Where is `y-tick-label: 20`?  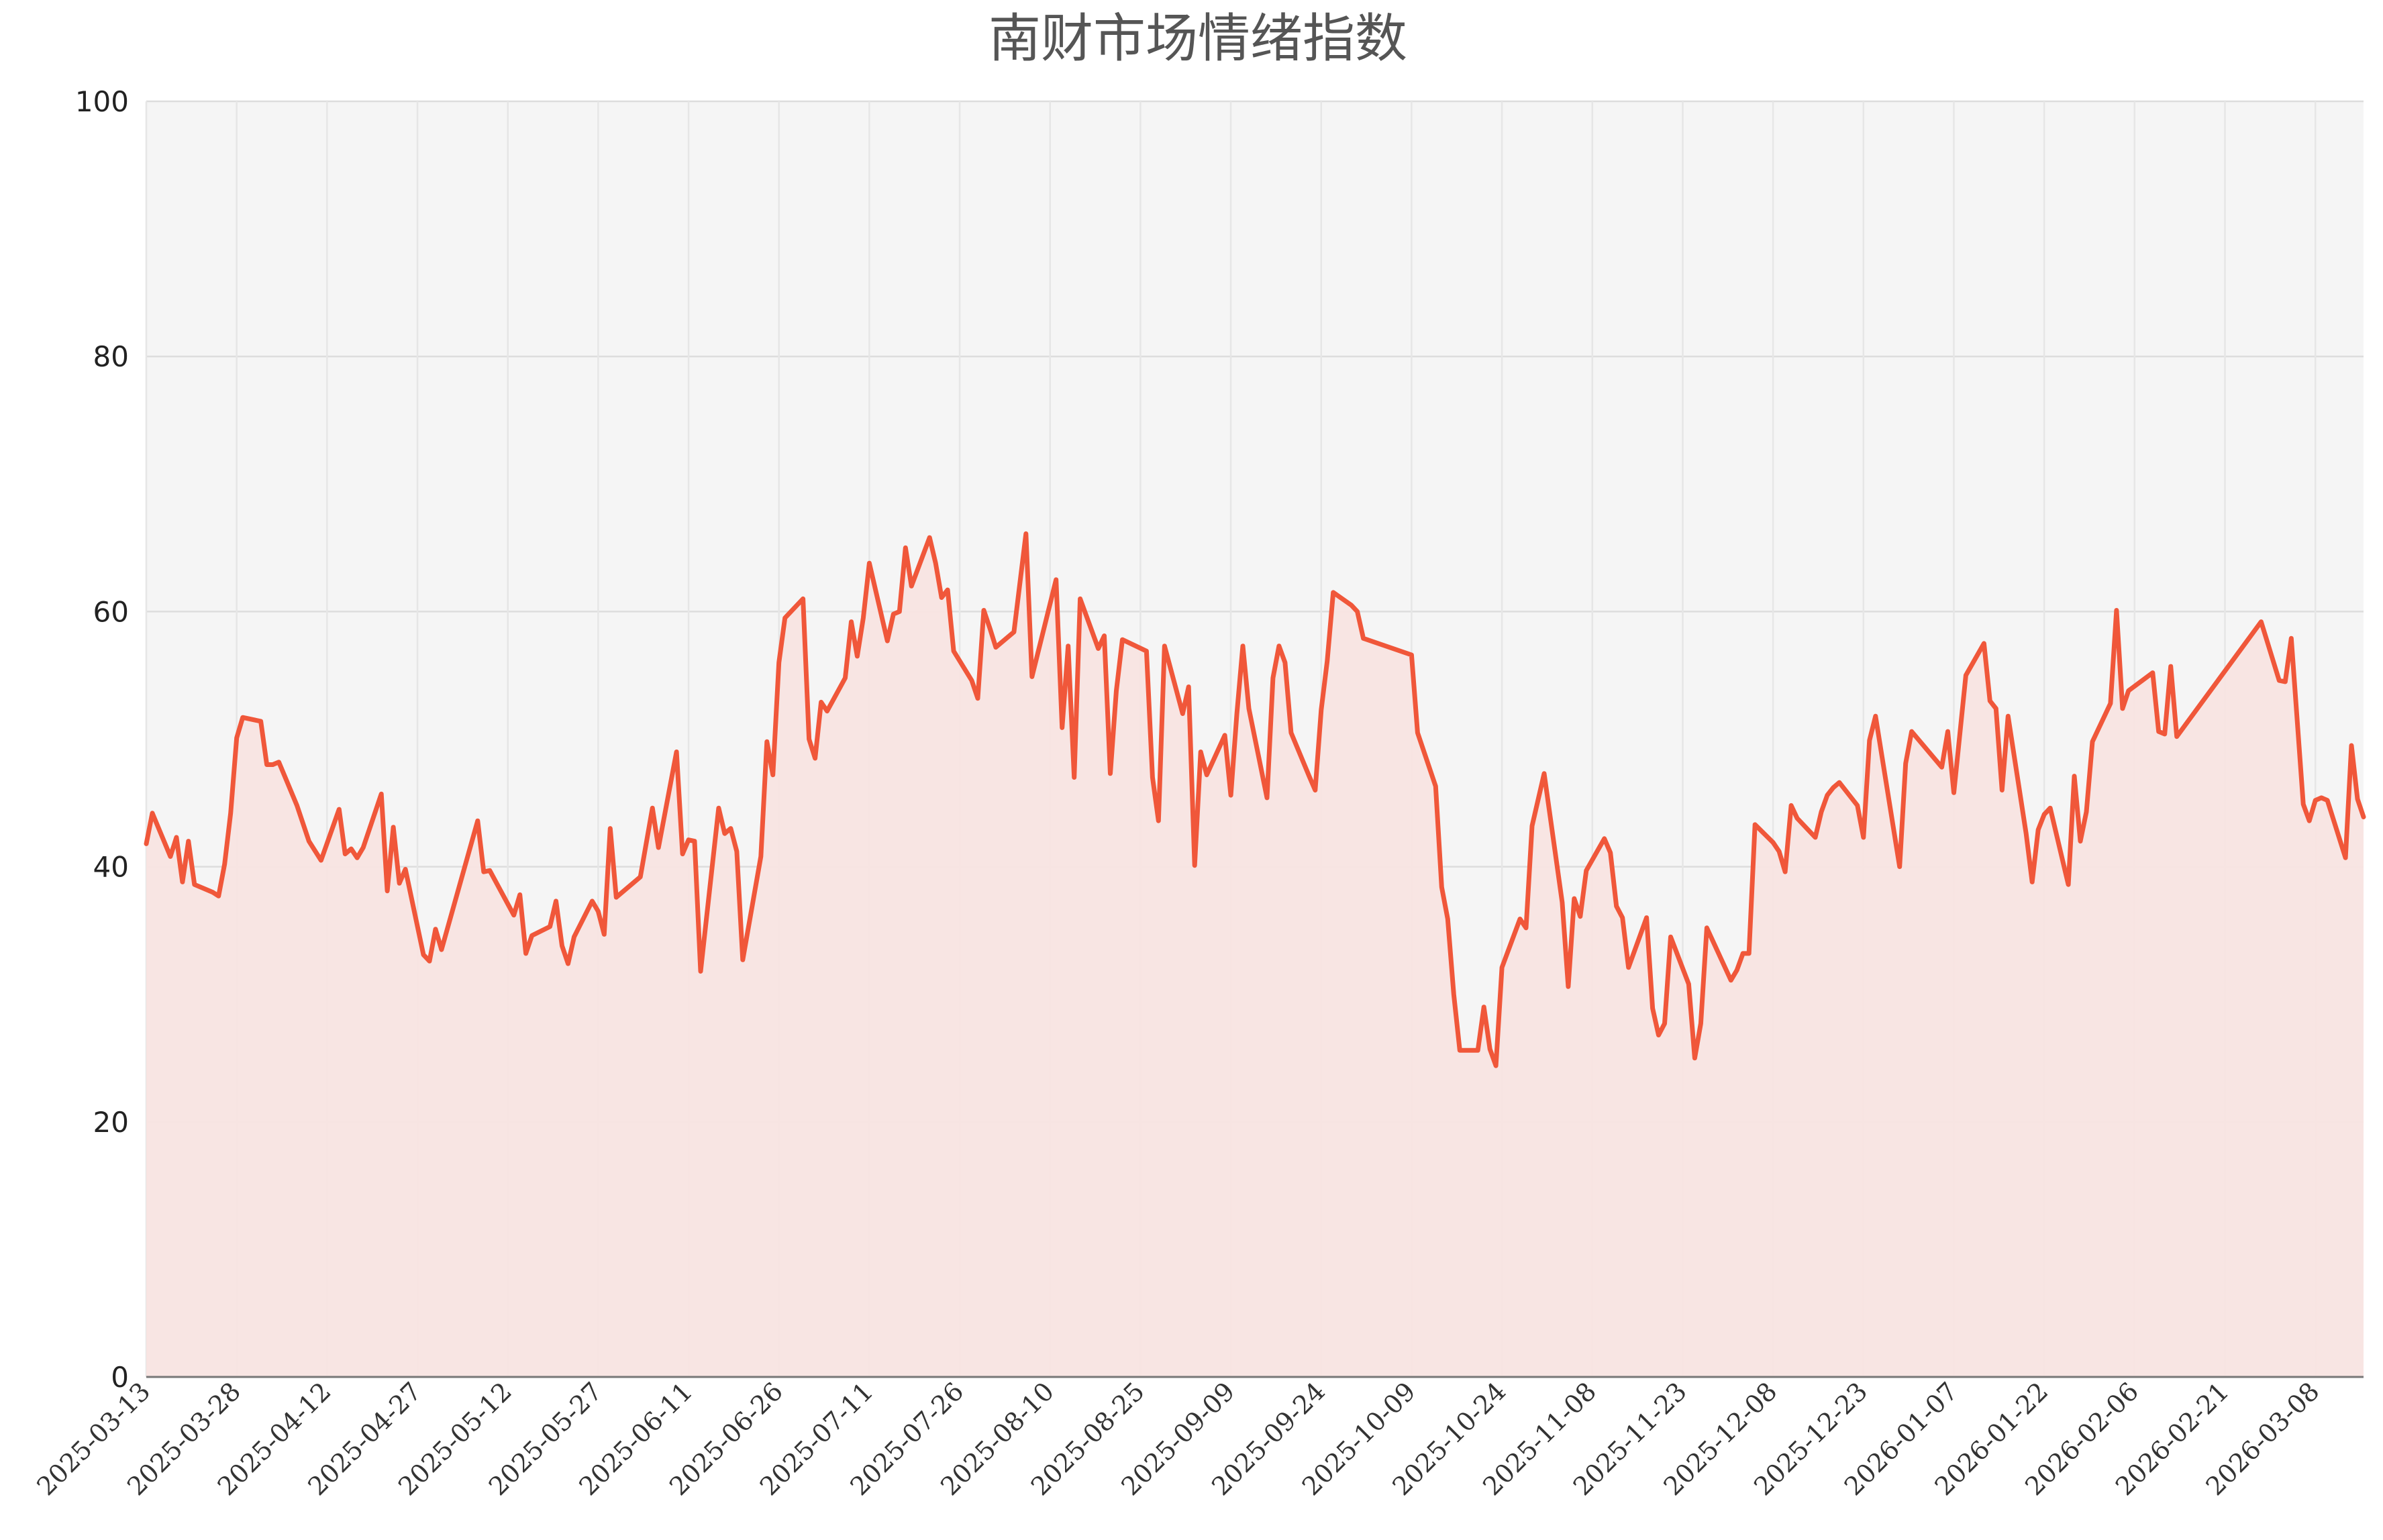
y-tick-label: 20 is located at coordinates (111, 1122).